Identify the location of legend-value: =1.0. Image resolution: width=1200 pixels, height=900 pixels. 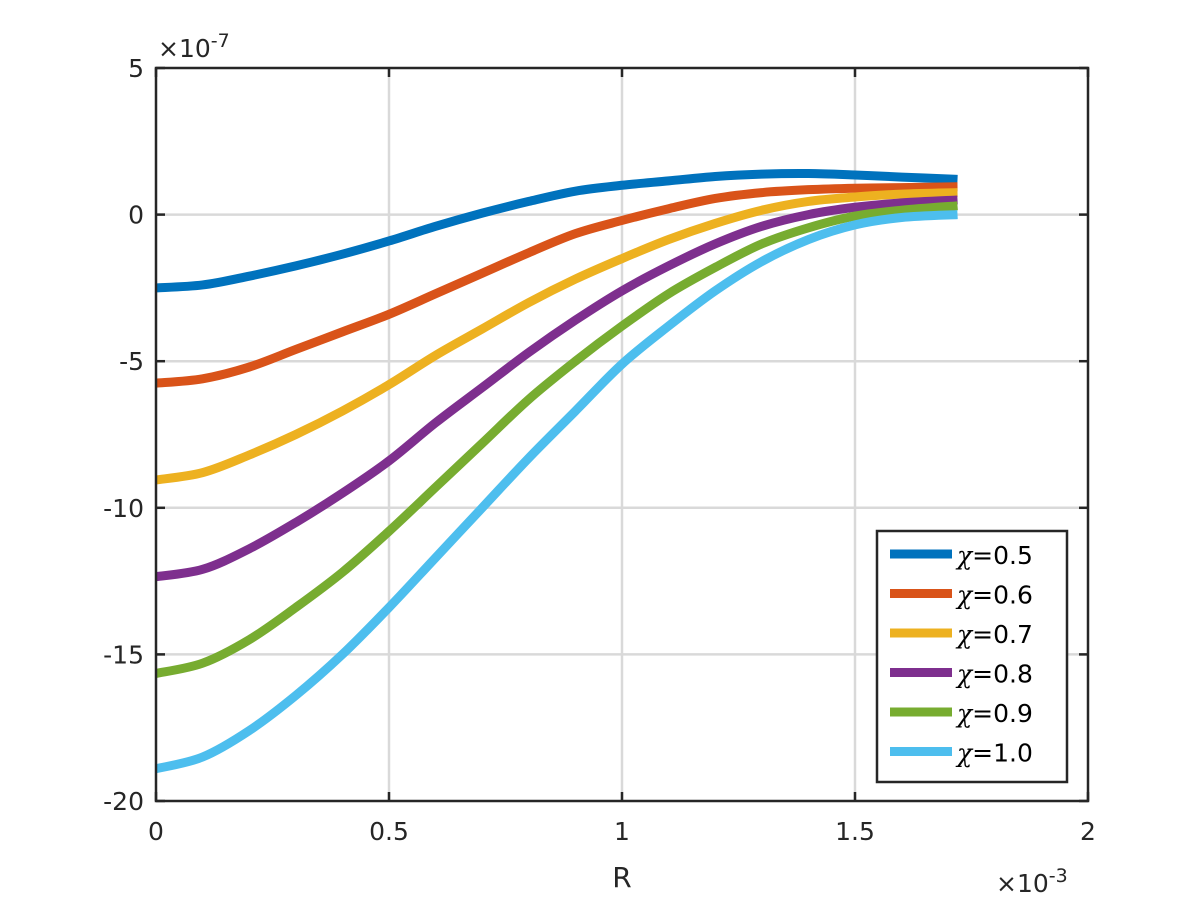
(1002, 753).